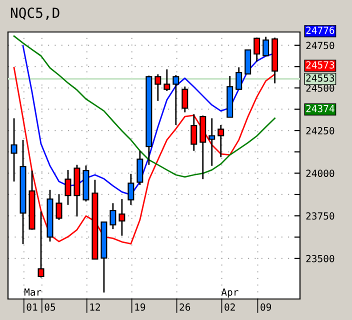  I want to click on text: 24374, so click(320, 108).